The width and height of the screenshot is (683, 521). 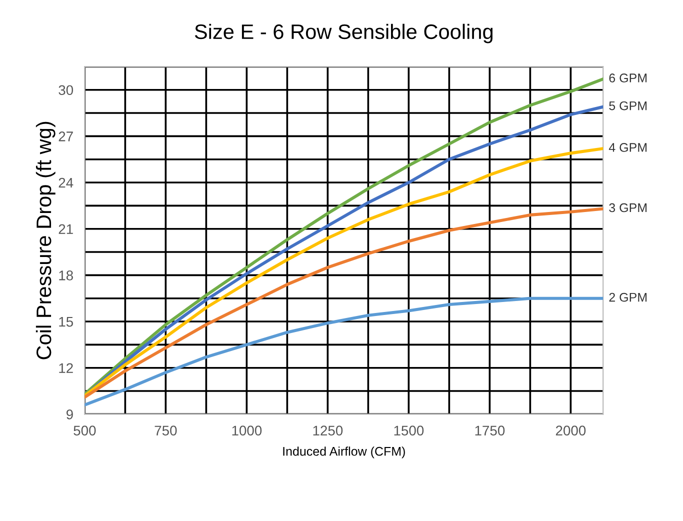 What do you see at coordinates (490, 431) in the screenshot?
I see `x-tick-label: 1750` at bounding box center [490, 431].